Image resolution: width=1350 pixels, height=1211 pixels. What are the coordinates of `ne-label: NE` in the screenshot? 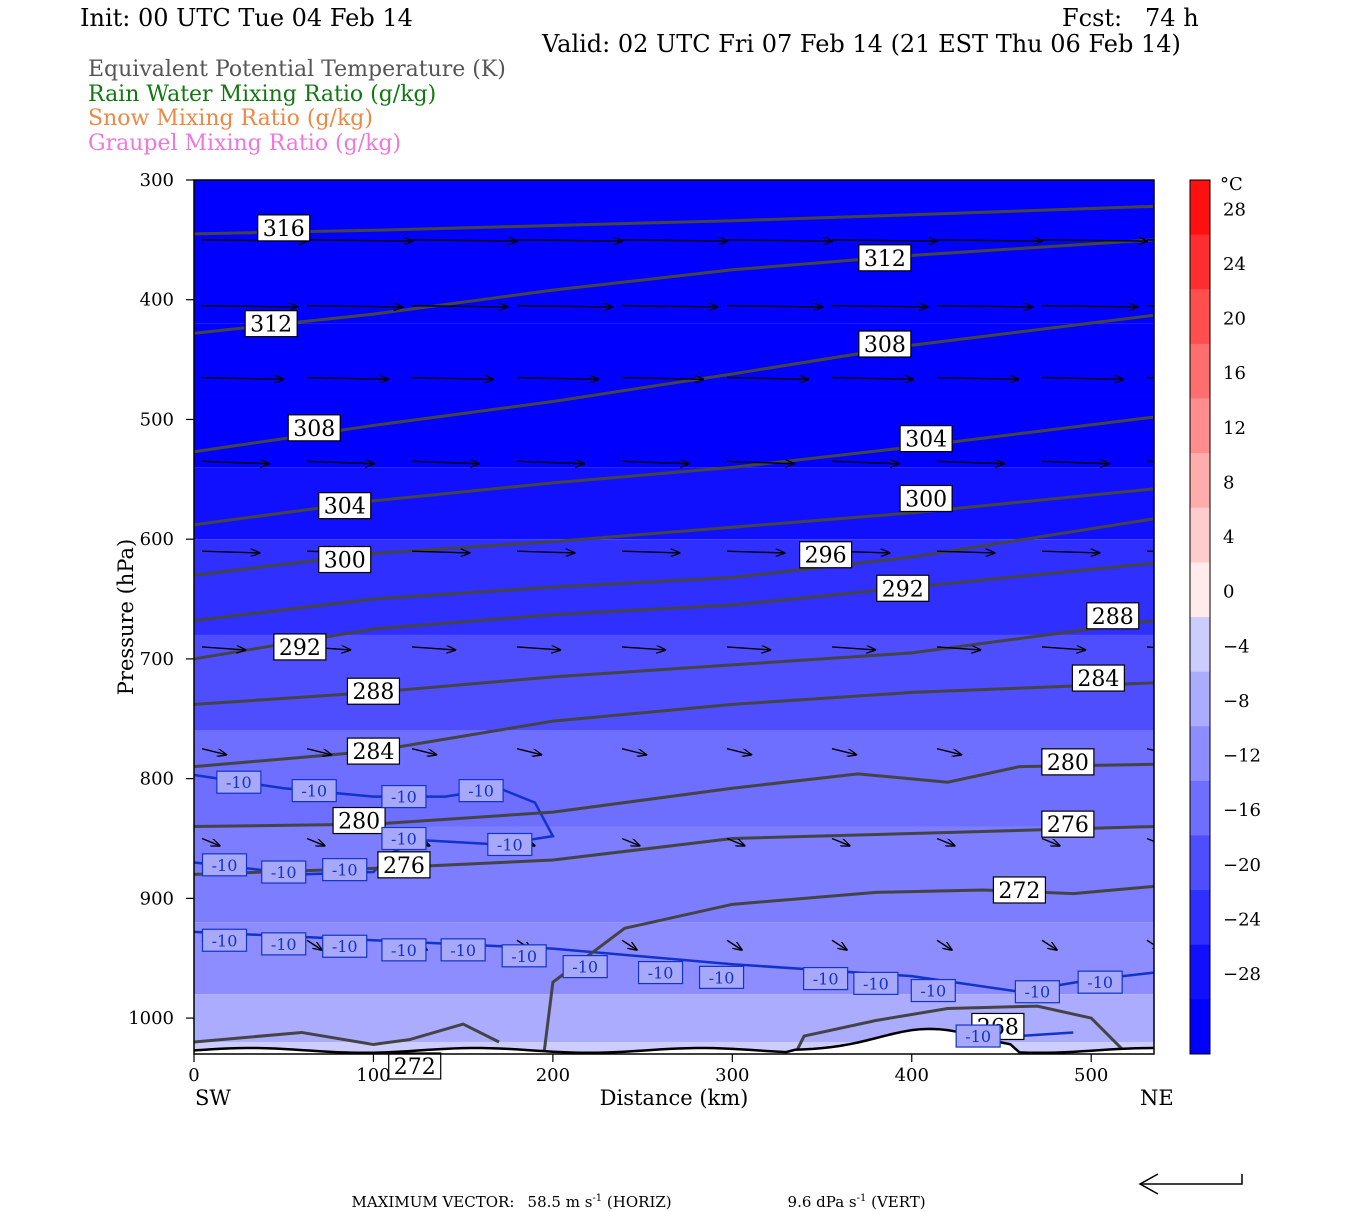 It's located at (1157, 1098).